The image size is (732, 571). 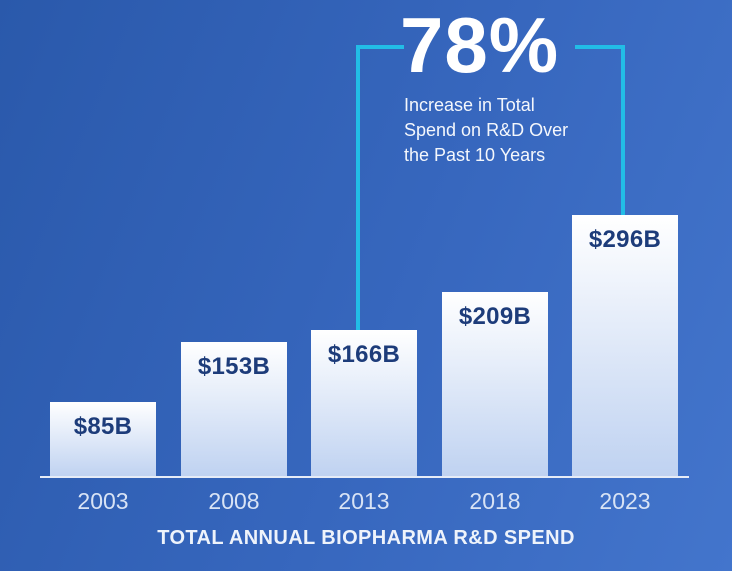 I want to click on percent-description-line-2: Spend on R&D Over, so click(x=486, y=130).